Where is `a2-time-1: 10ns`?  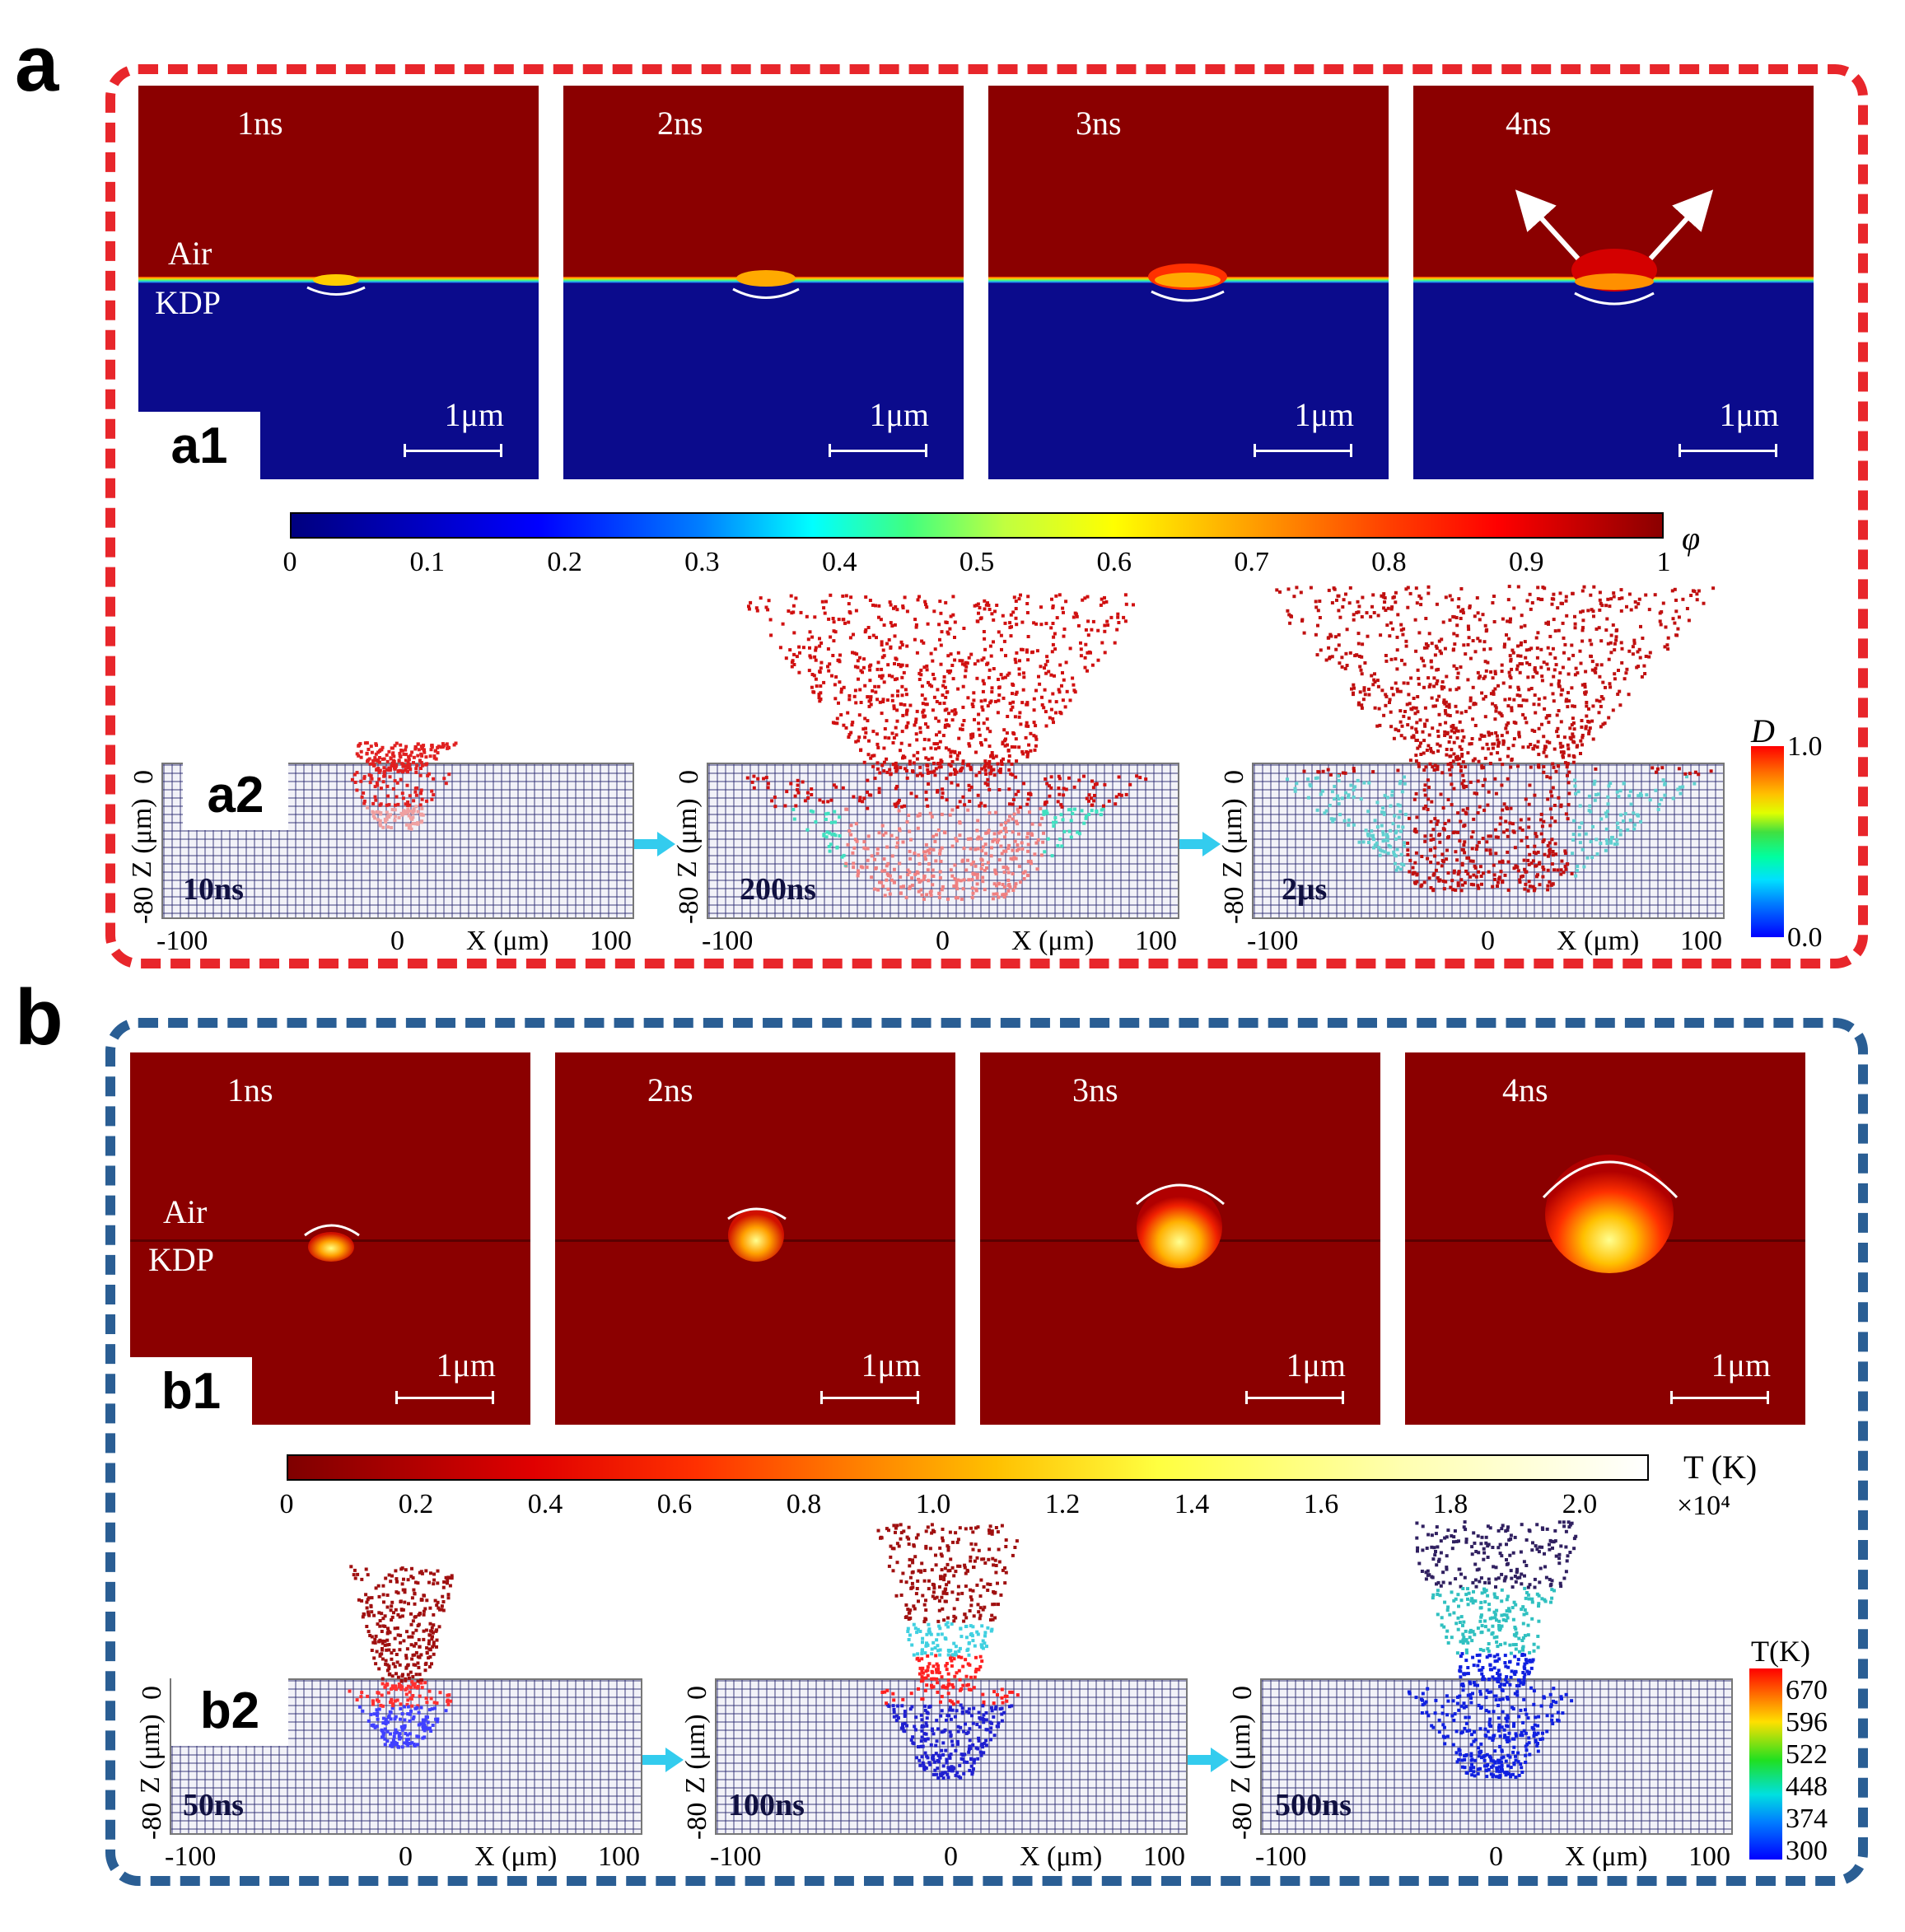
a2-time-1: 10ns is located at coordinates (214, 889).